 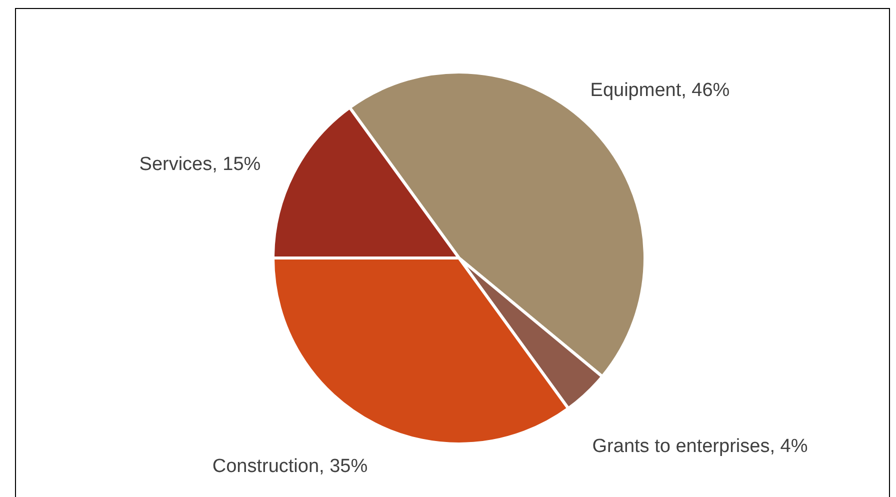 I want to click on slice-label: Grants to enterprises, 4%, so click(x=700, y=446).